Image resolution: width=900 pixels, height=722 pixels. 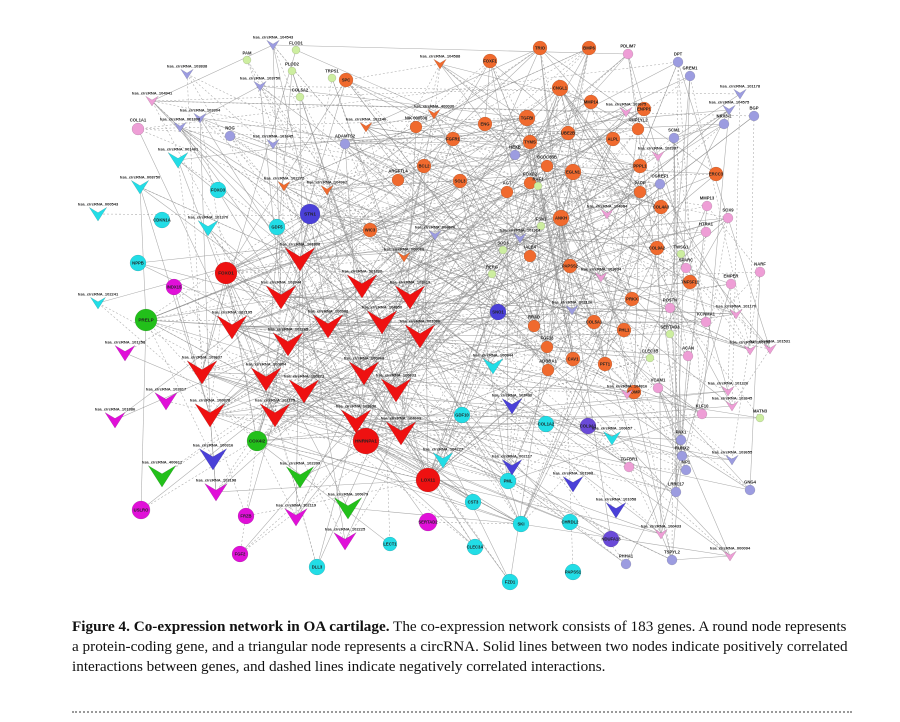 I want to click on circrna-node-c101370: hsa_circRNA_101370, so click(x=208, y=226).